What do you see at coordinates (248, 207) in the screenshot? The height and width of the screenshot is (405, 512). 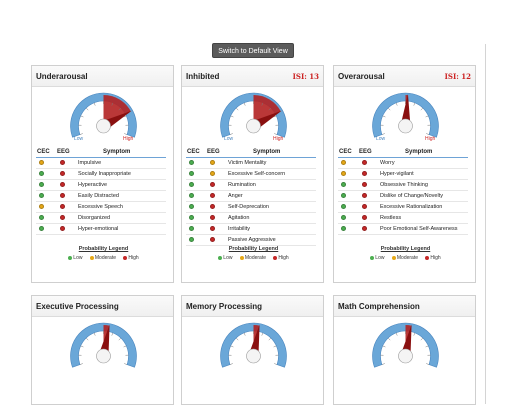 I see `symptom-label: Self-Deprecation` at bounding box center [248, 207].